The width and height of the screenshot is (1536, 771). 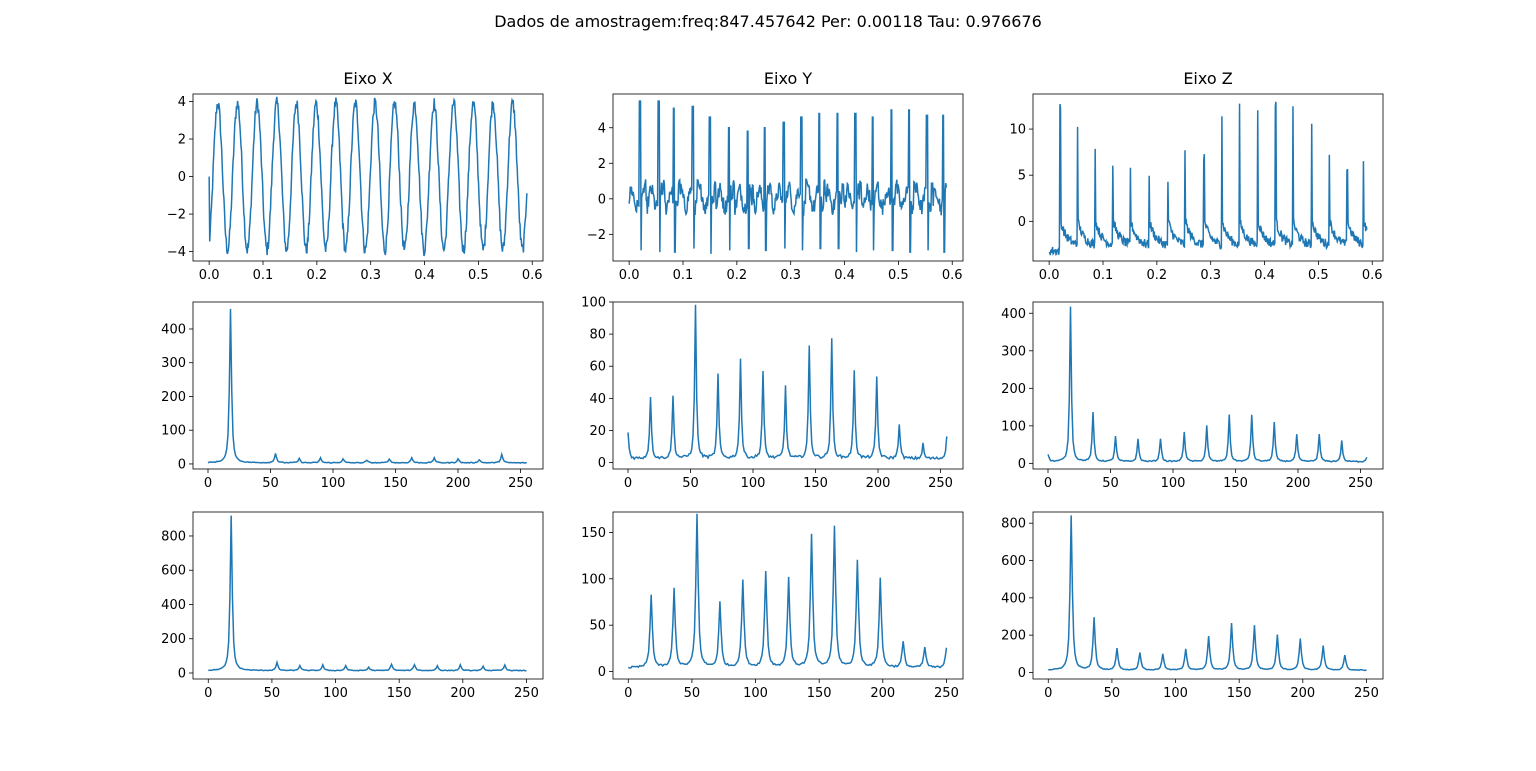 I want to click on subplot-3: 0.0 0.1 0.2 0.3 0.4 0.5 0.6 0 5 10 Eixo Z, so click(x=1196, y=176).